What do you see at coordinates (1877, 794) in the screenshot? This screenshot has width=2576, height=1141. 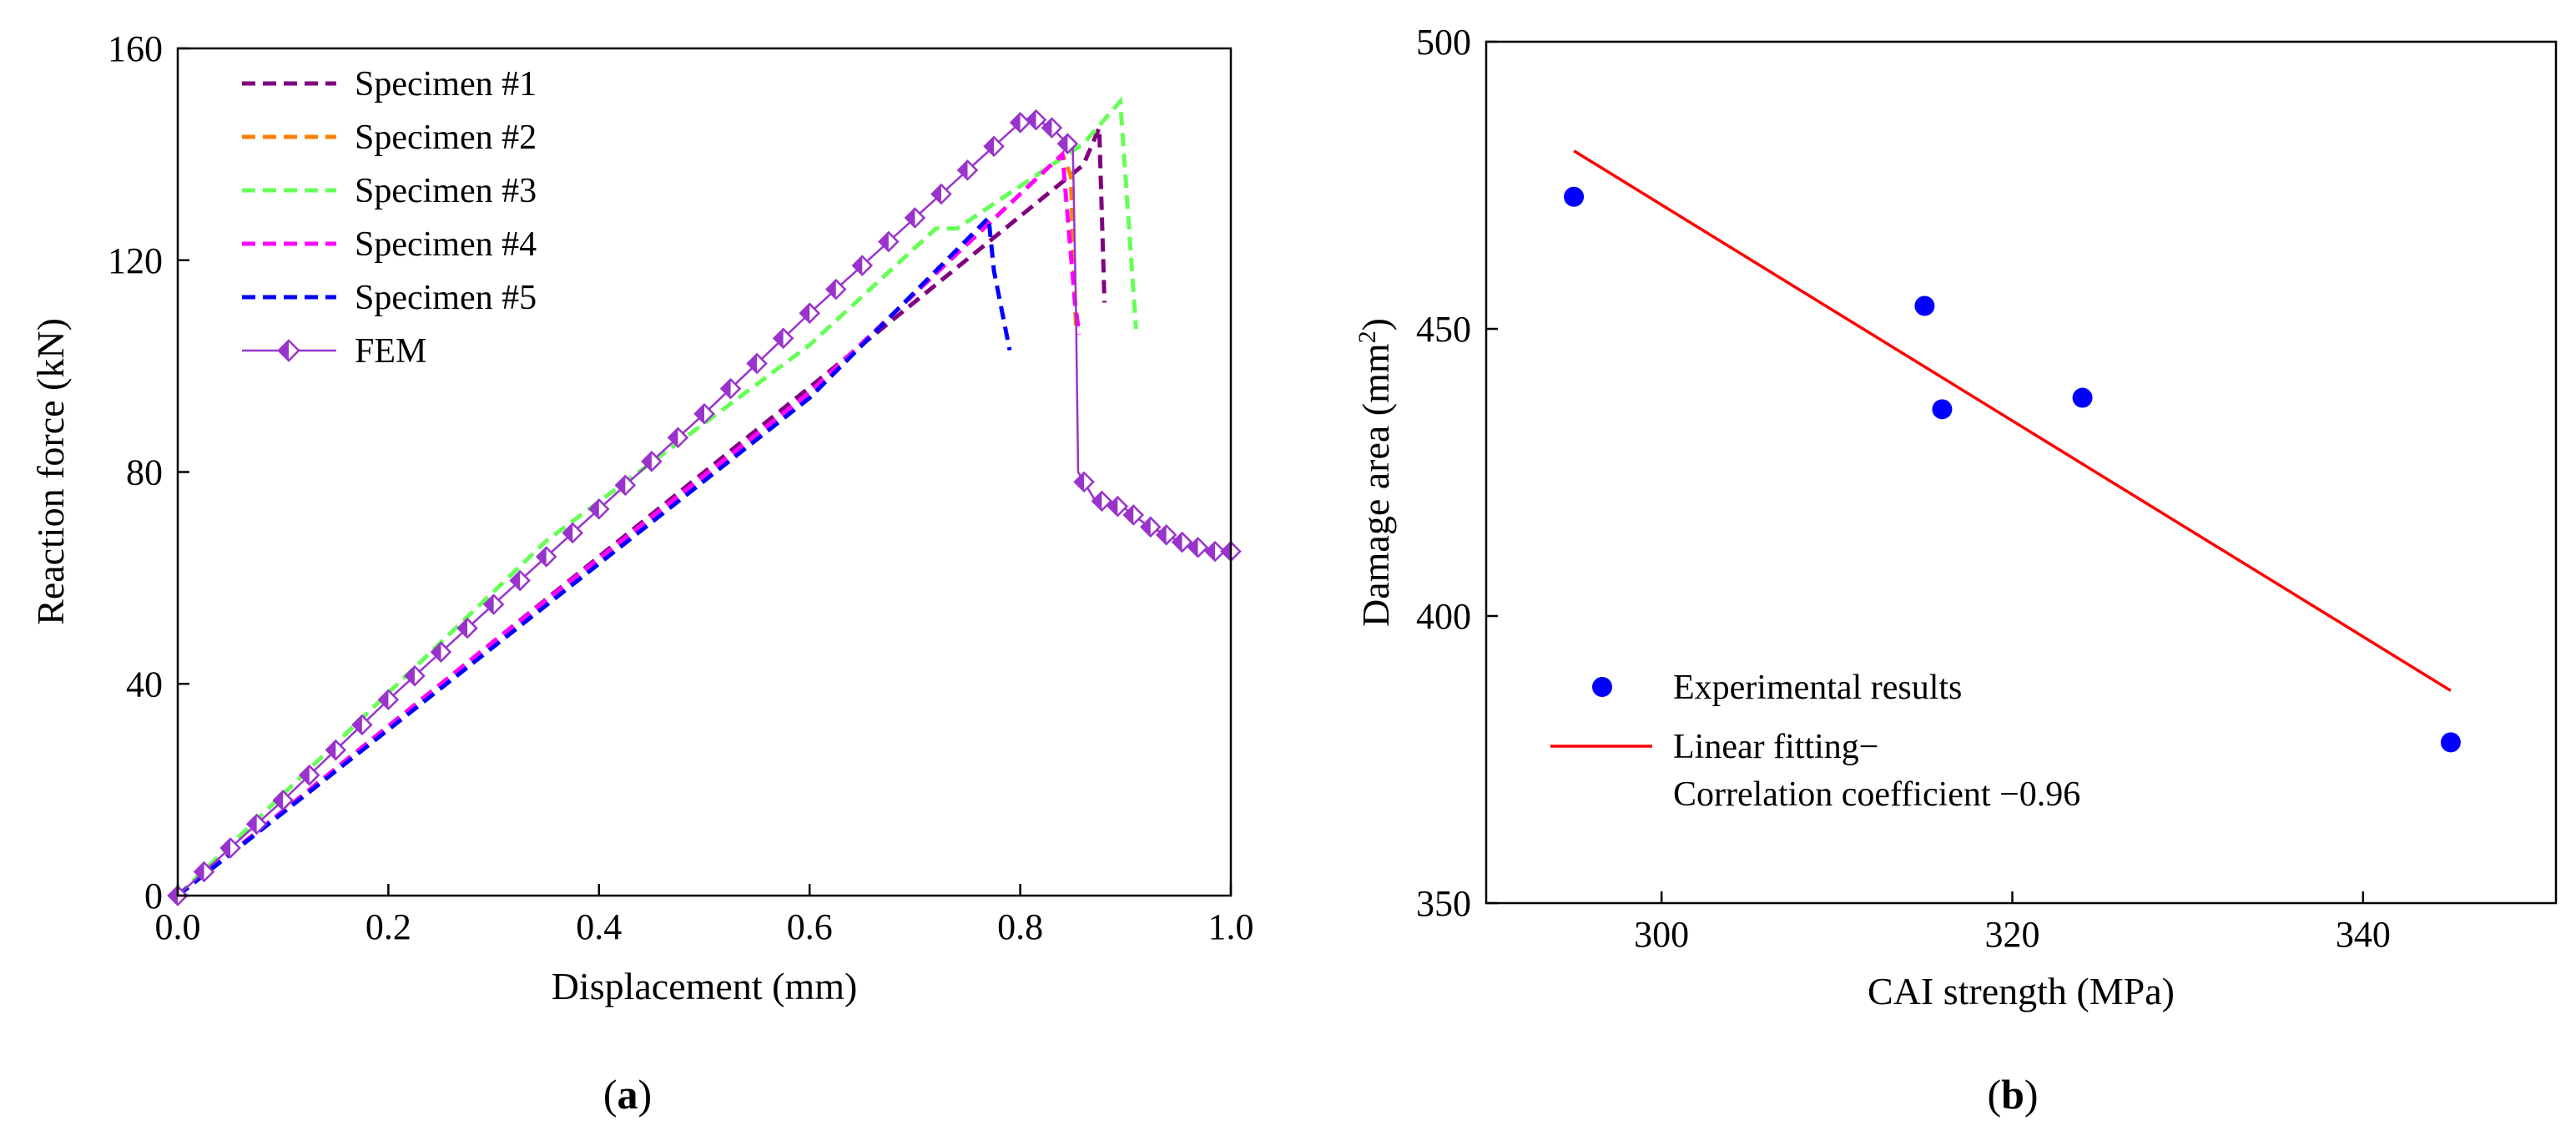 I see `chart-b-annotation: Correlation coefficient −0.96` at bounding box center [1877, 794].